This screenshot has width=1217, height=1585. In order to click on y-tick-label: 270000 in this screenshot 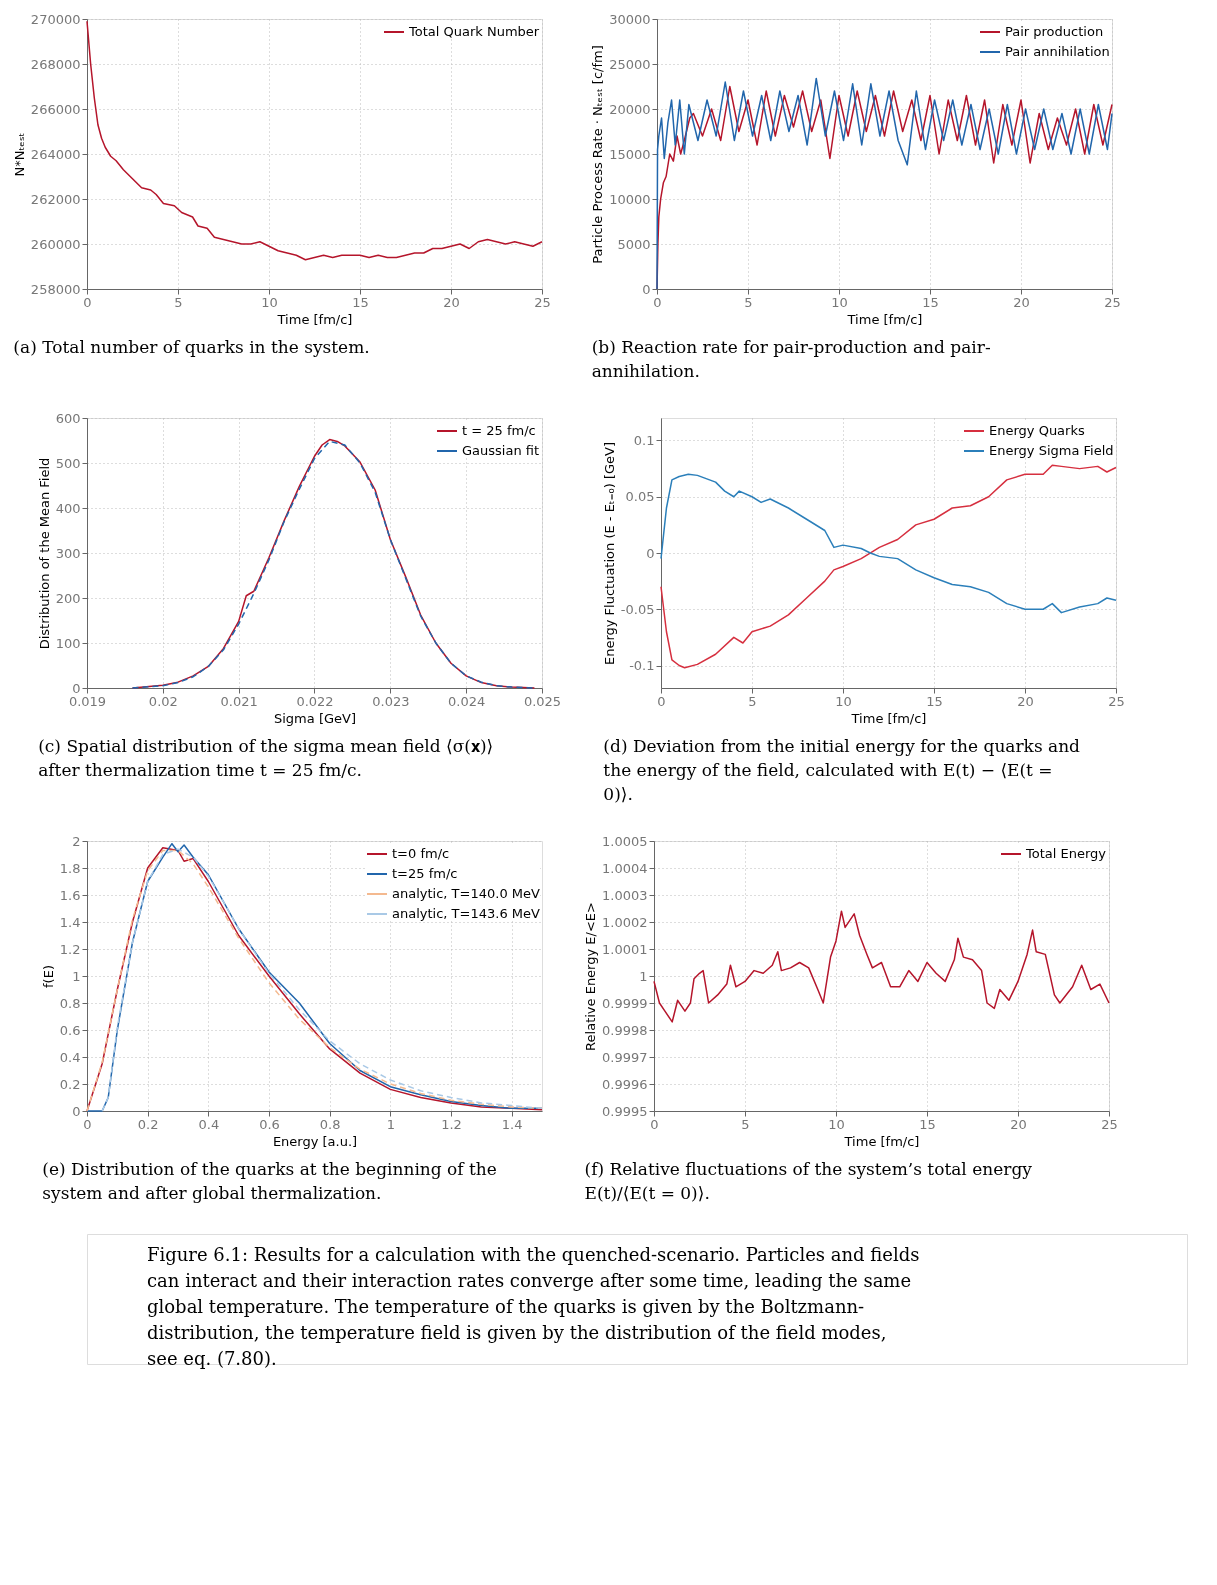, I will do `click(55, 19)`.